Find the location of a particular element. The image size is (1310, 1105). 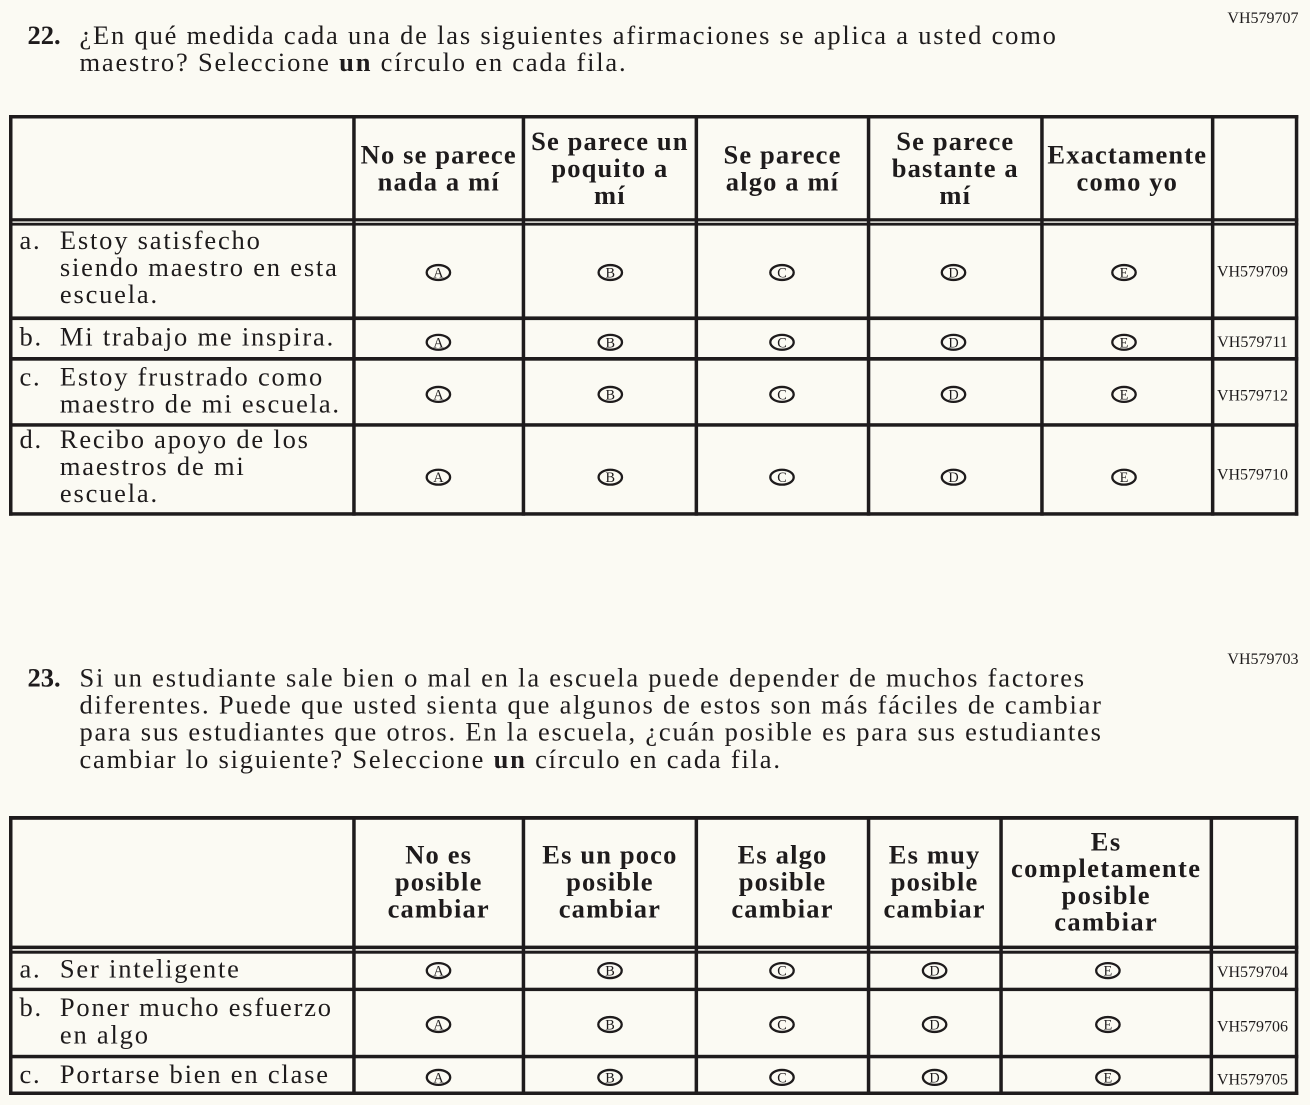

svg-text: Mi trabajo me inspira. is located at coordinates (197, 336).